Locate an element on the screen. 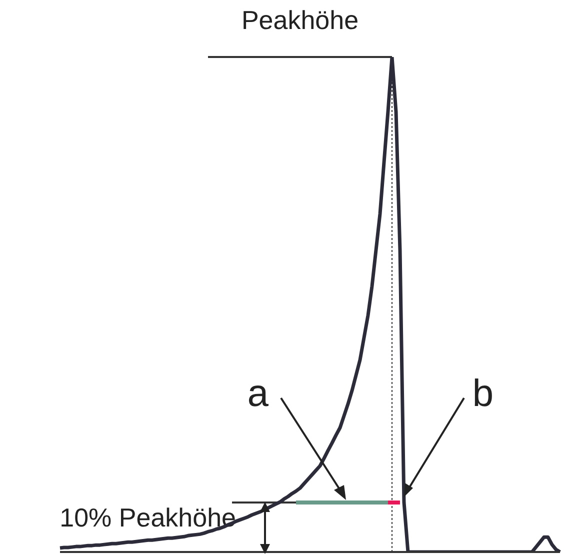 The height and width of the screenshot is (556, 579). ref-line-label: 10% Peakhöhe is located at coordinates (148, 517).